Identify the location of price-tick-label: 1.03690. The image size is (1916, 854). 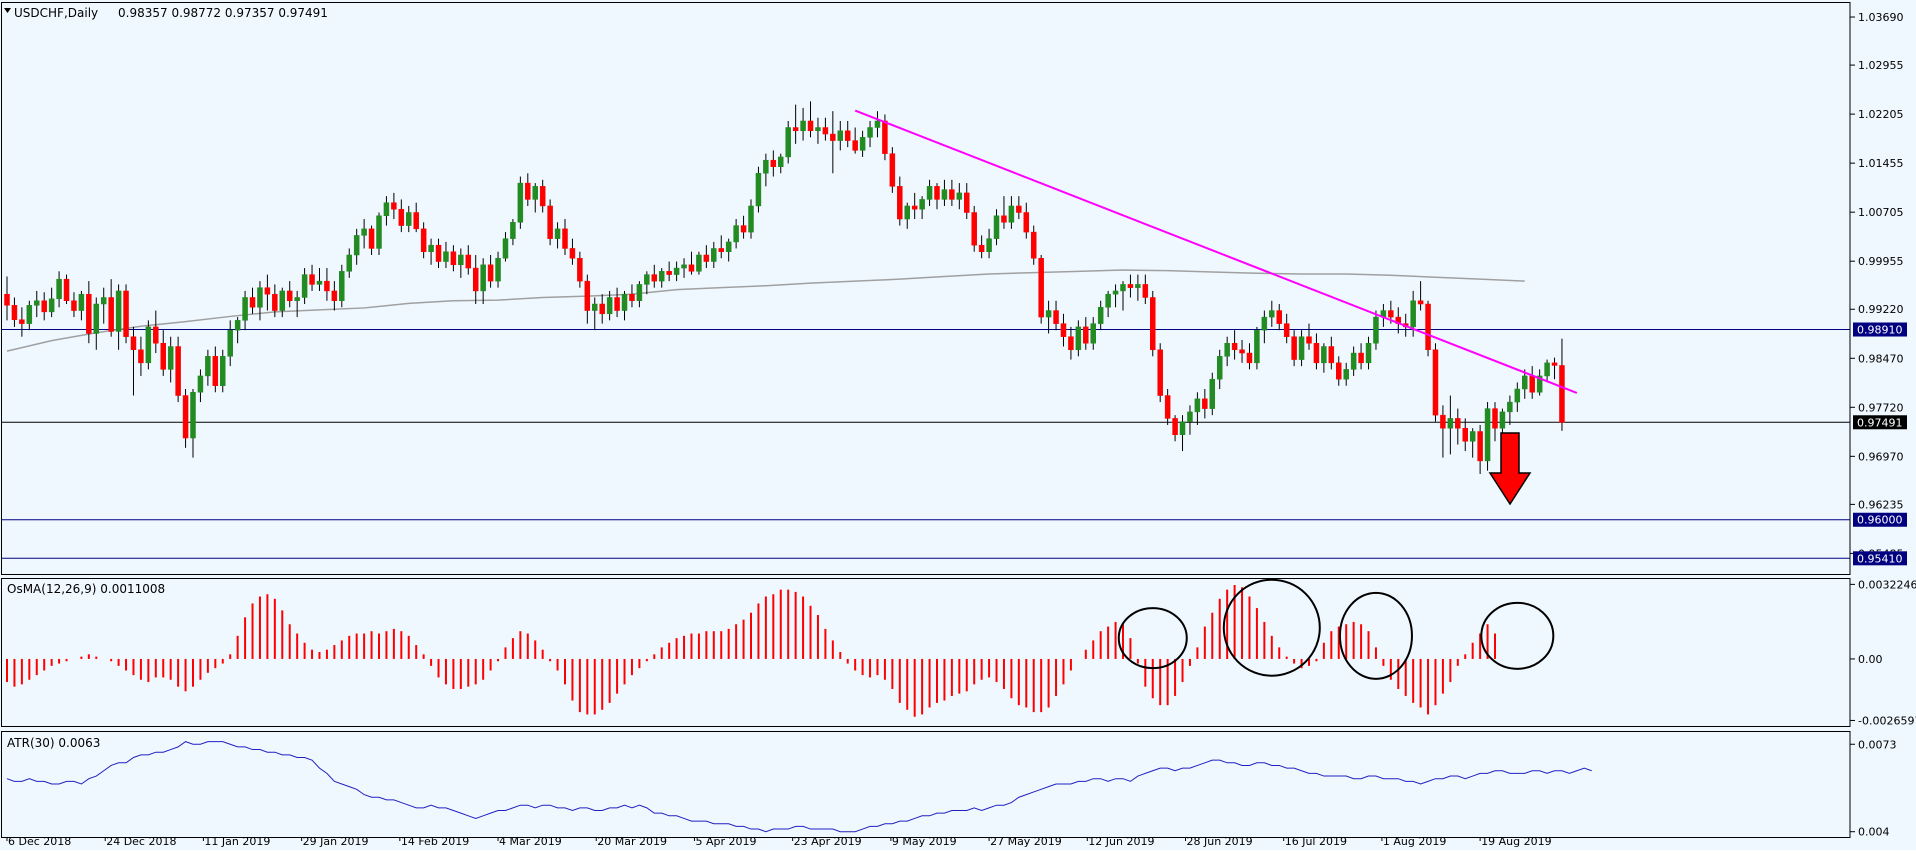
(1881, 17).